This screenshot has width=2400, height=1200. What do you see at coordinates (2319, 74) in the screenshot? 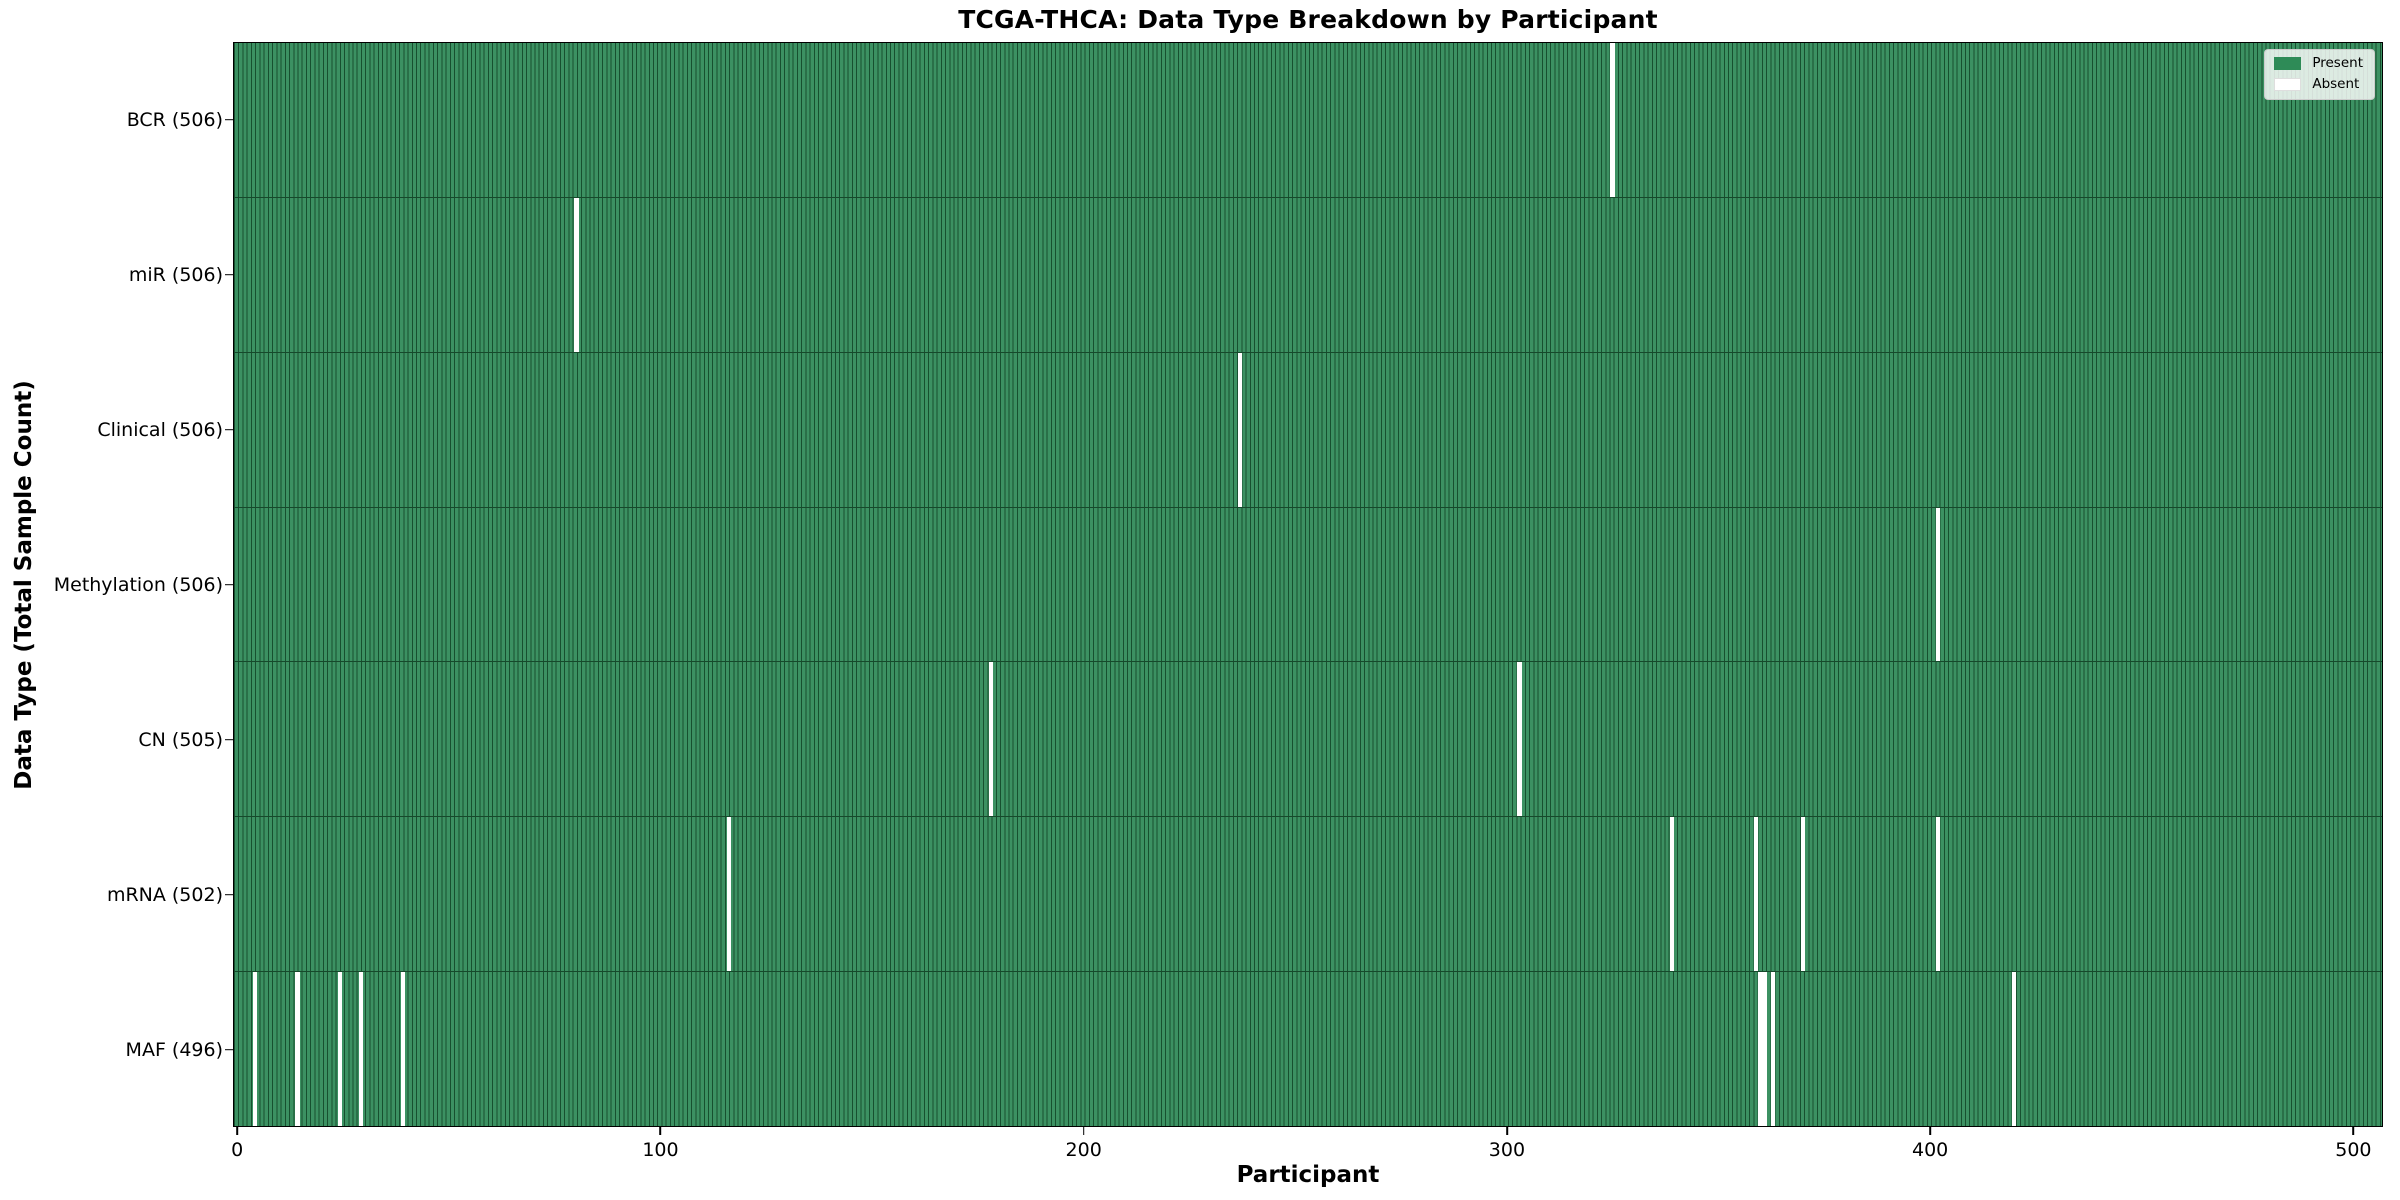
I see `legend: Present Absent` at bounding box center [2319, 74].